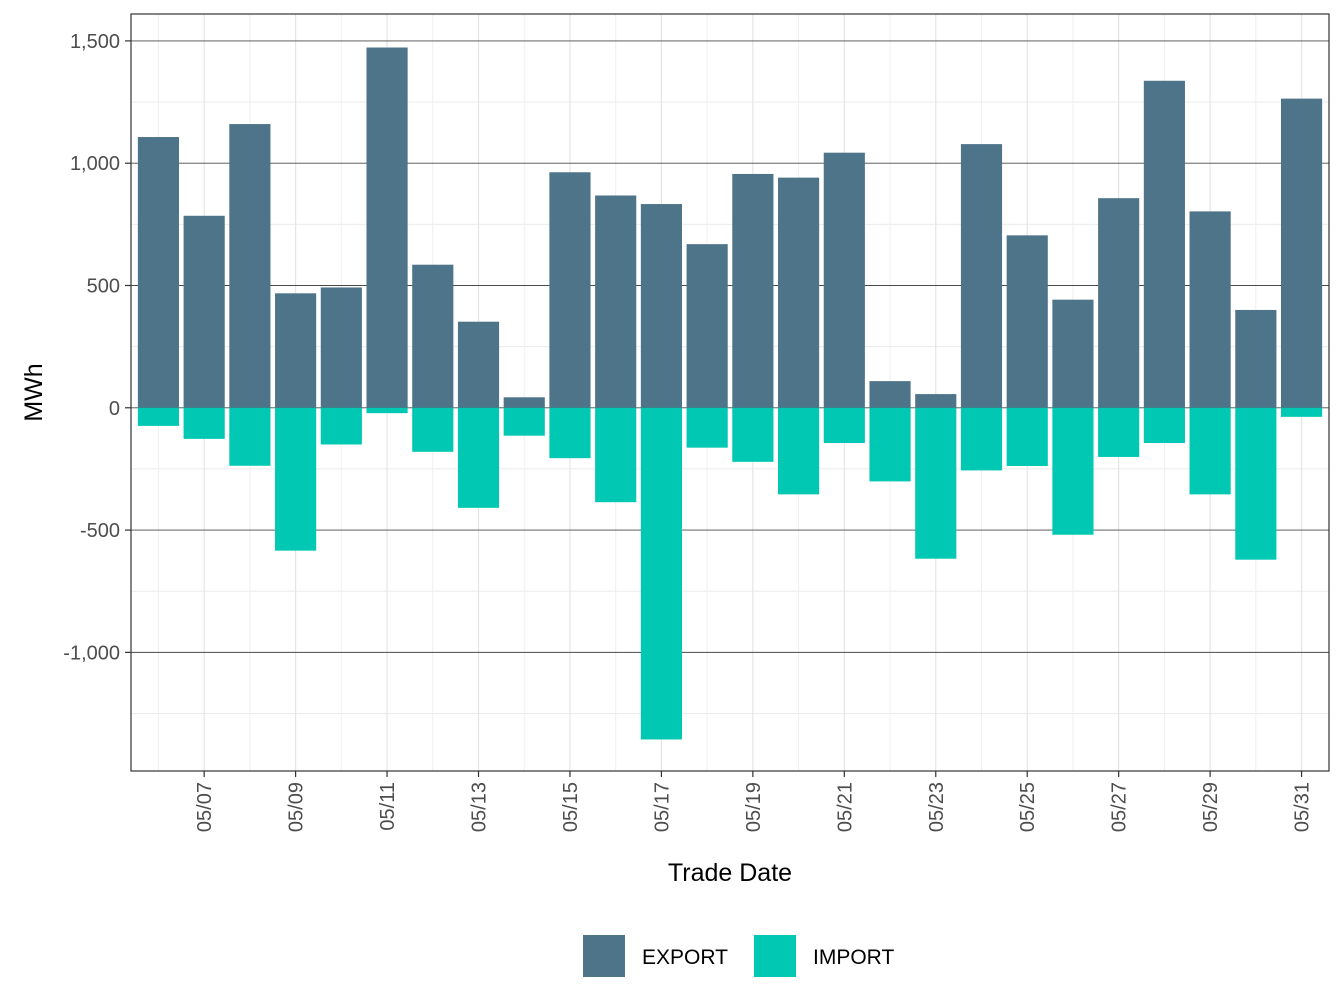  Describe the element at coordinates (388, 806) in the screenshot. I see `x-tick-label: 05/11` at that location.